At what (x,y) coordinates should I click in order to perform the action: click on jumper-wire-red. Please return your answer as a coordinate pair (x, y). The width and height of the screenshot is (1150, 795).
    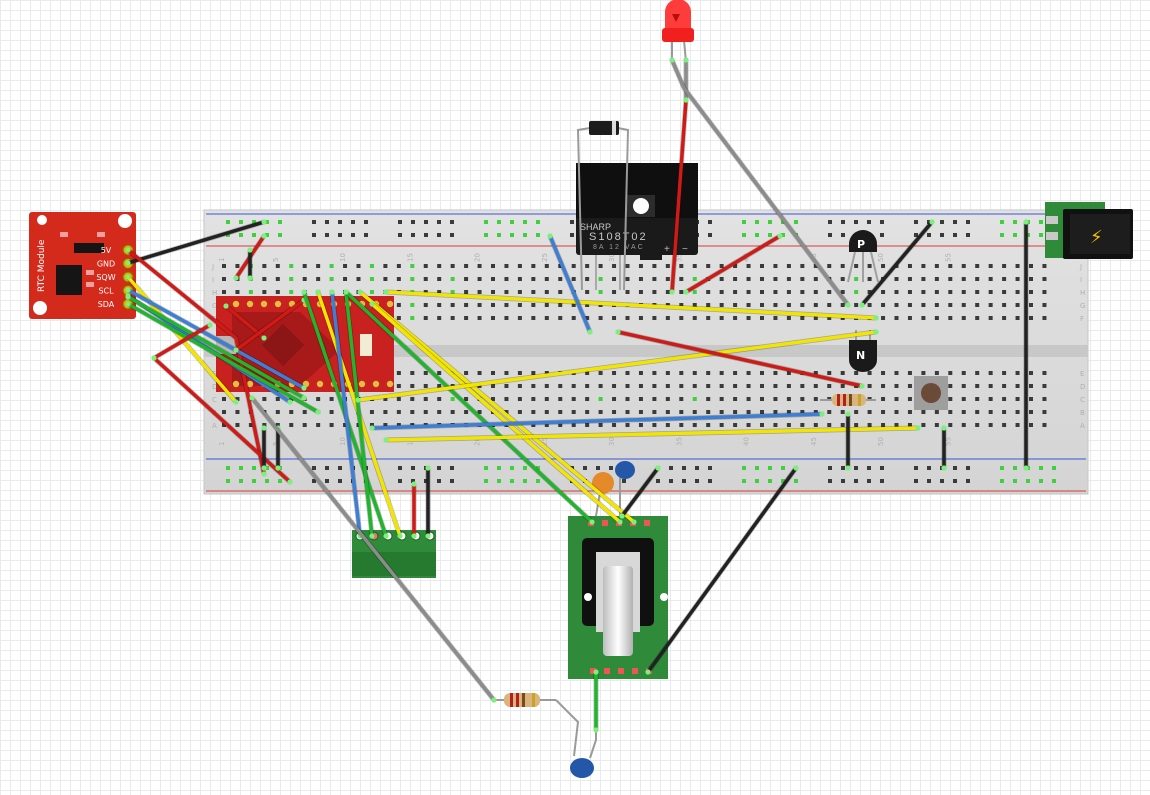
    Looking at the image, I should click on (182, 341).